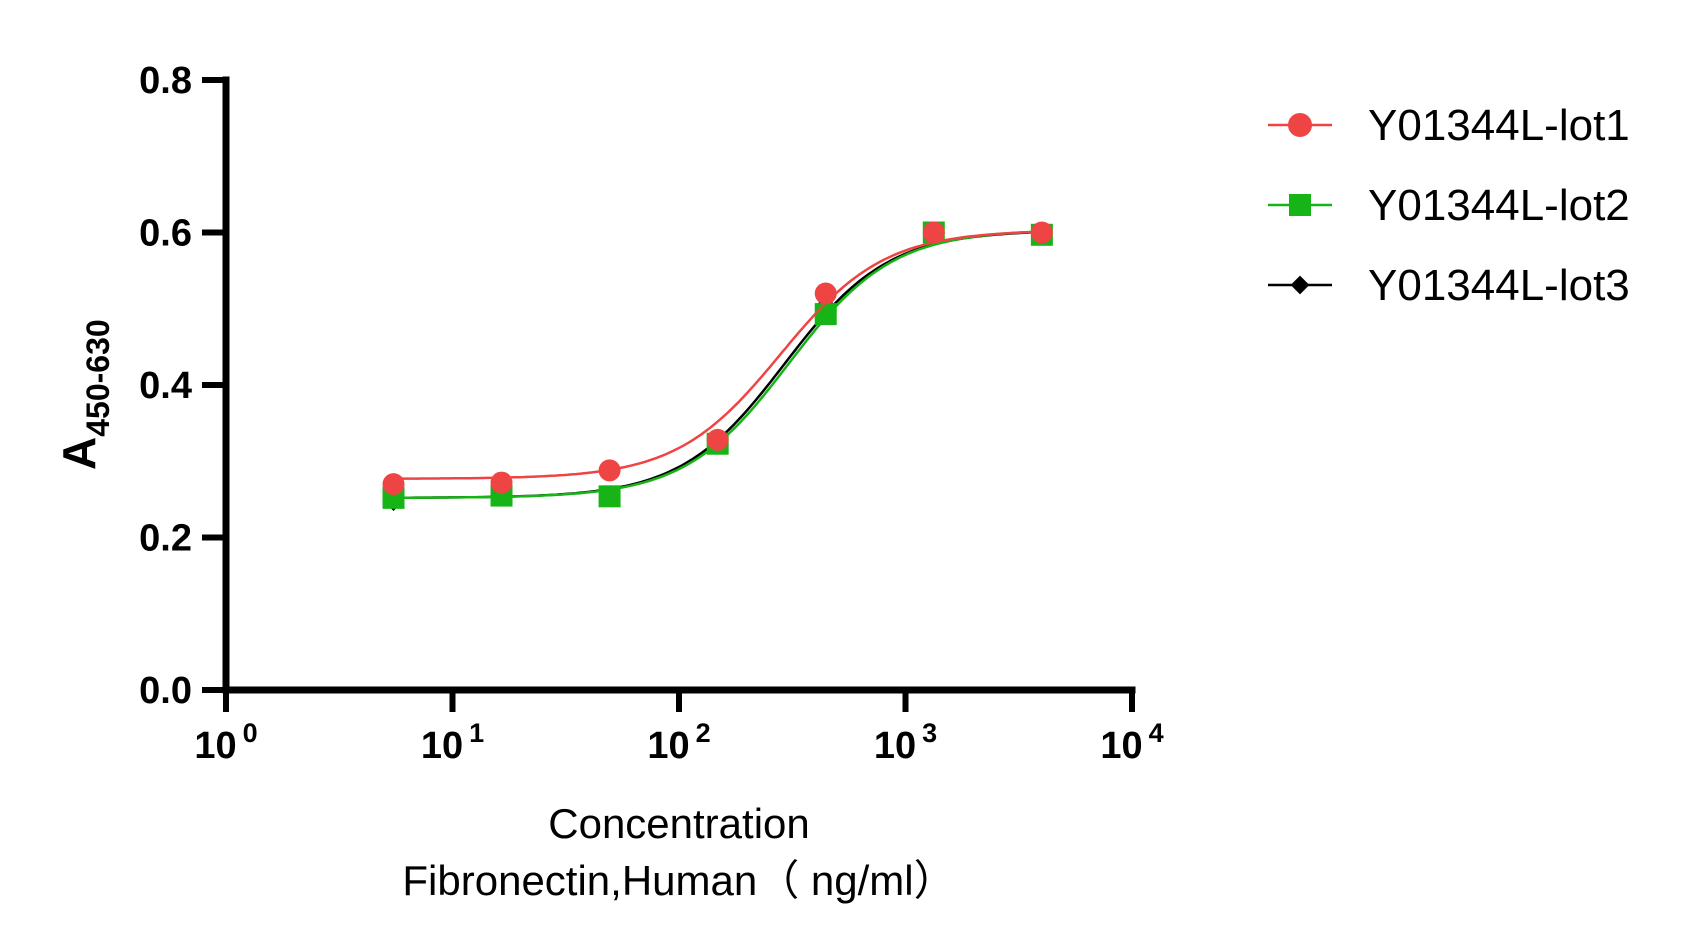 This screenshot has width=1702, height=947. I want to click on fit-curve, so click(717, 364).